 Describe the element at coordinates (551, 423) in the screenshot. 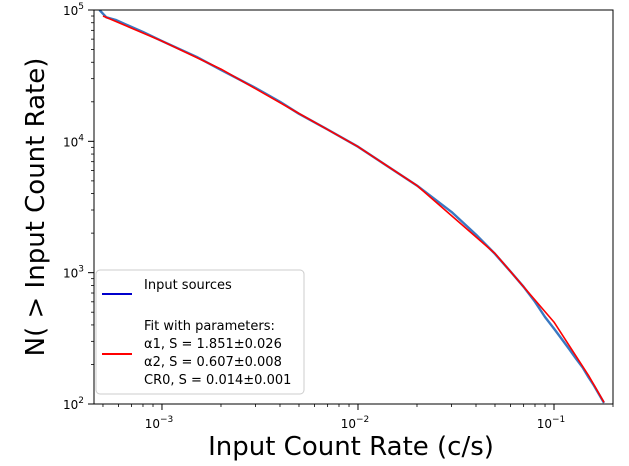

I see `x-tick-label: 10⁻¹` at that location.